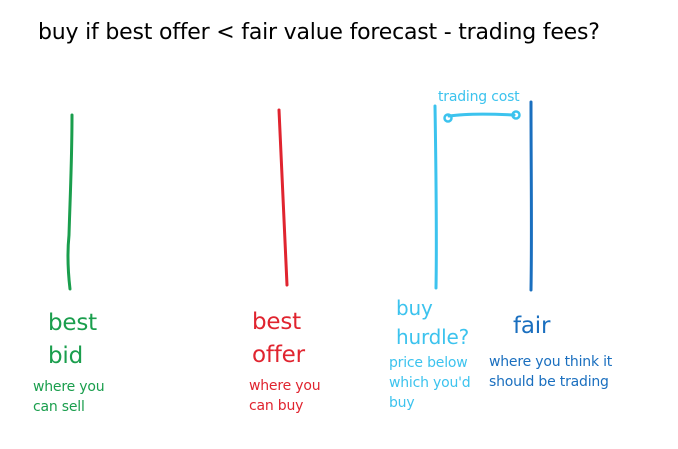  I want to click on buy-hurdle-line, so click(435, 197).